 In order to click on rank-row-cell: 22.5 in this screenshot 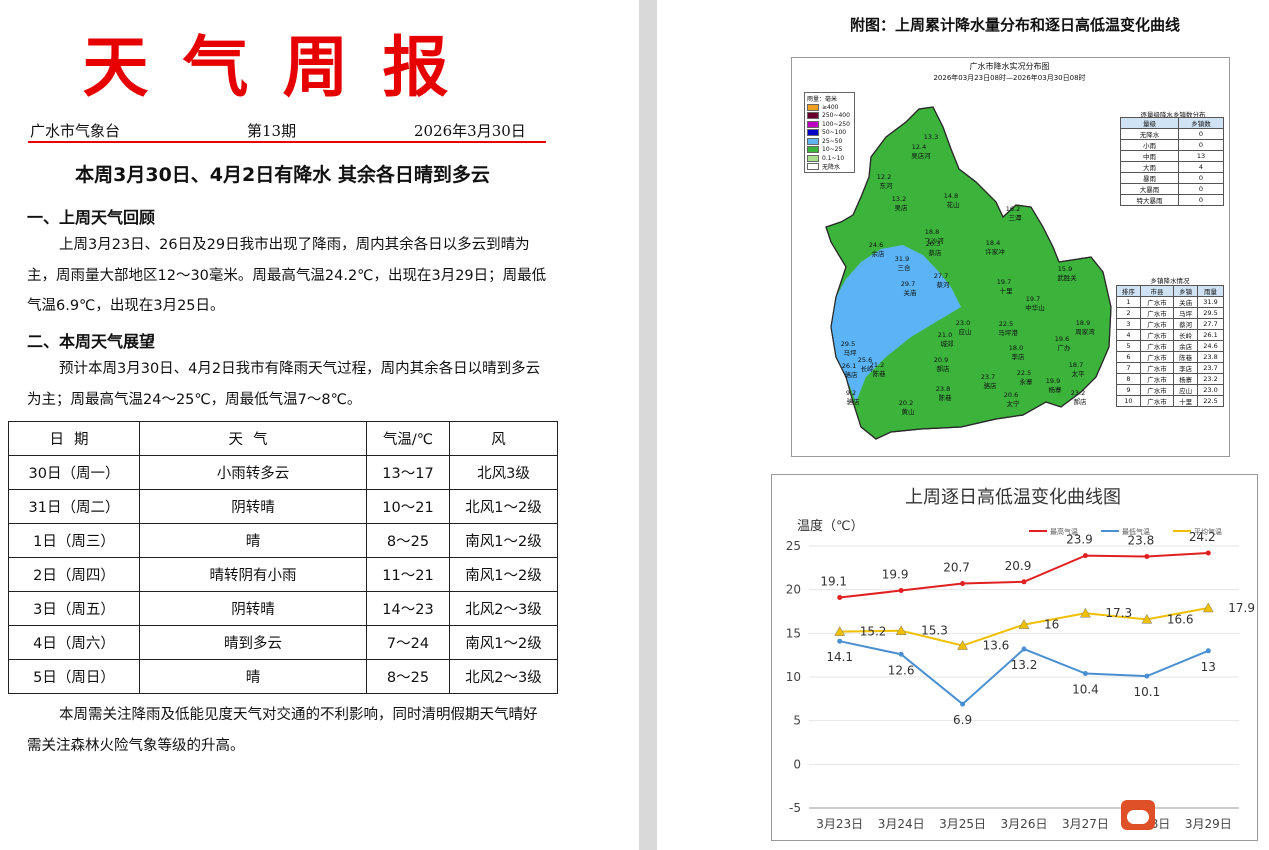, I will do `click(1210, 401)`.